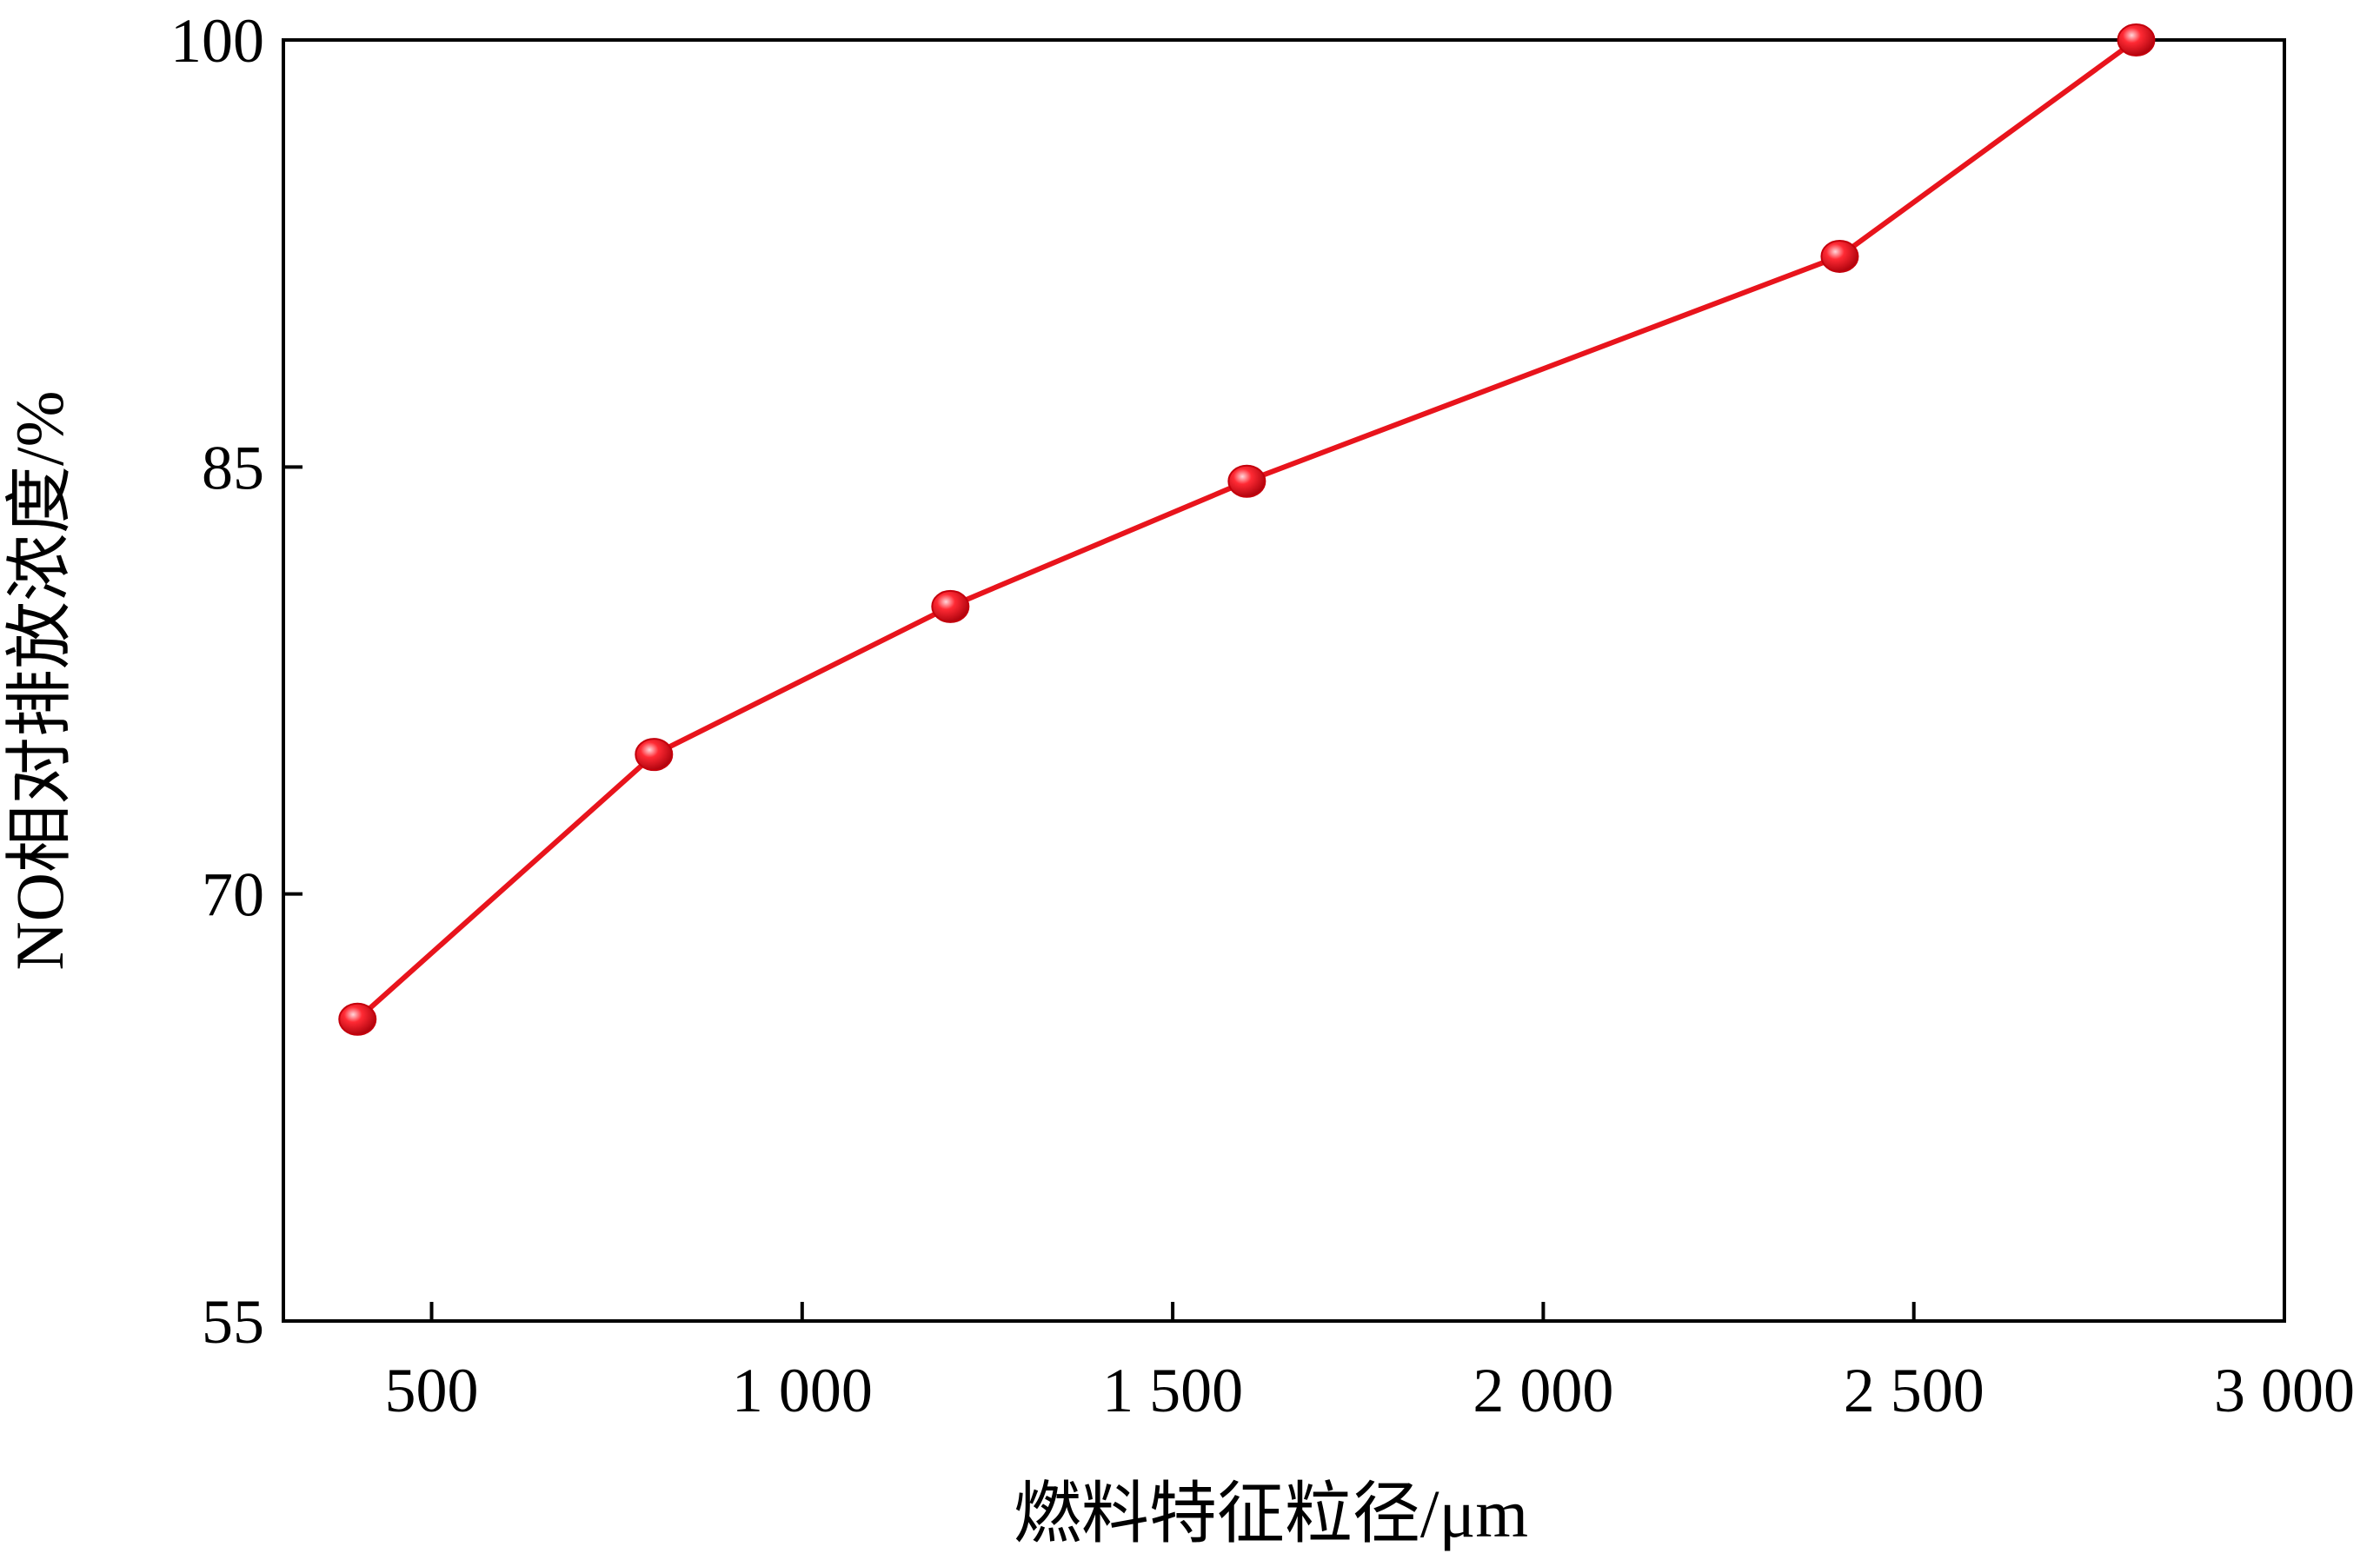 This screenshot has height=1560, width=2380. Describe the element at coordinates (217, 41) in the screenshot. I see `y-tick-label: 100` at that location.